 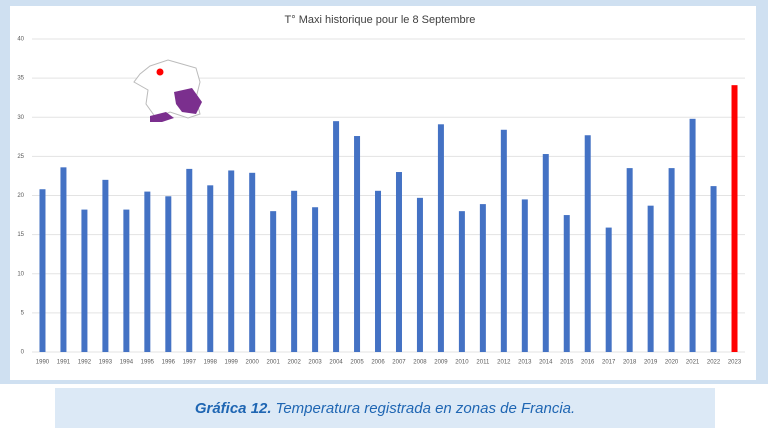 What do you see at coordinates (43, 363) in the screenshot?
I see `x-tick-label: 1990` at bounding box center [43, 363].